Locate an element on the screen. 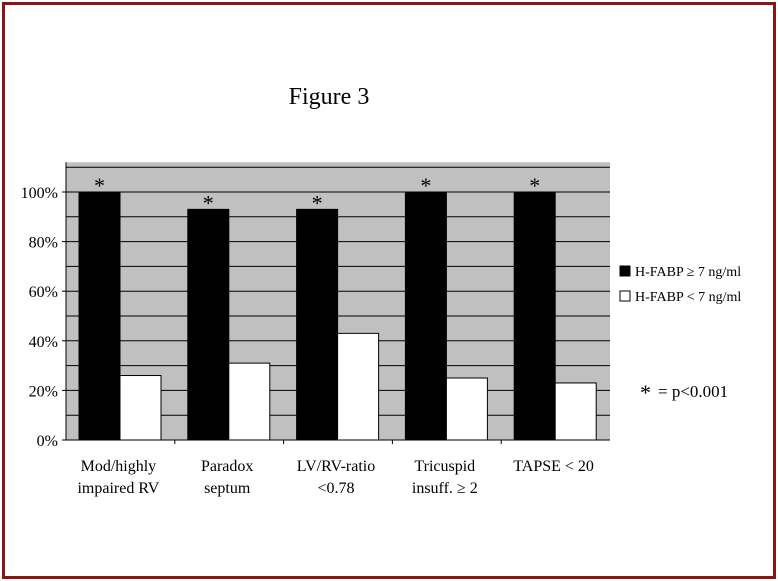  significance-symbol: * is located at coordinates (645, 392).